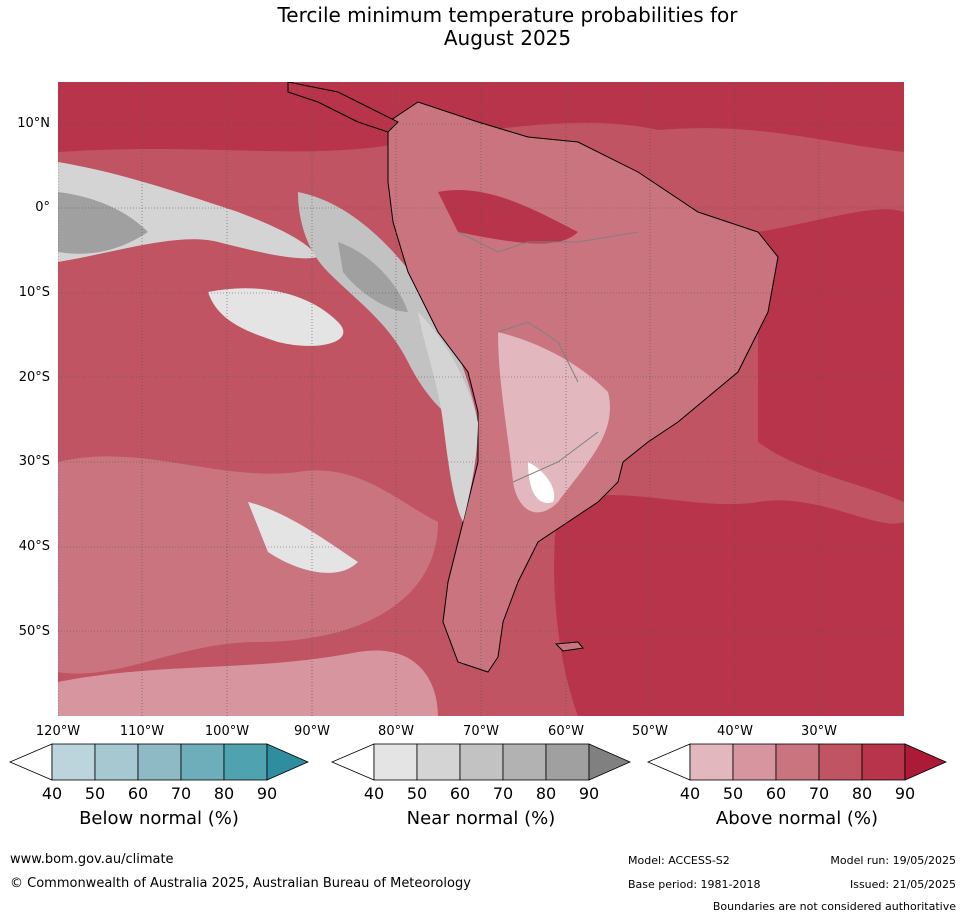  I want to click on cbar-near-tick: 50, so click(417, 793).